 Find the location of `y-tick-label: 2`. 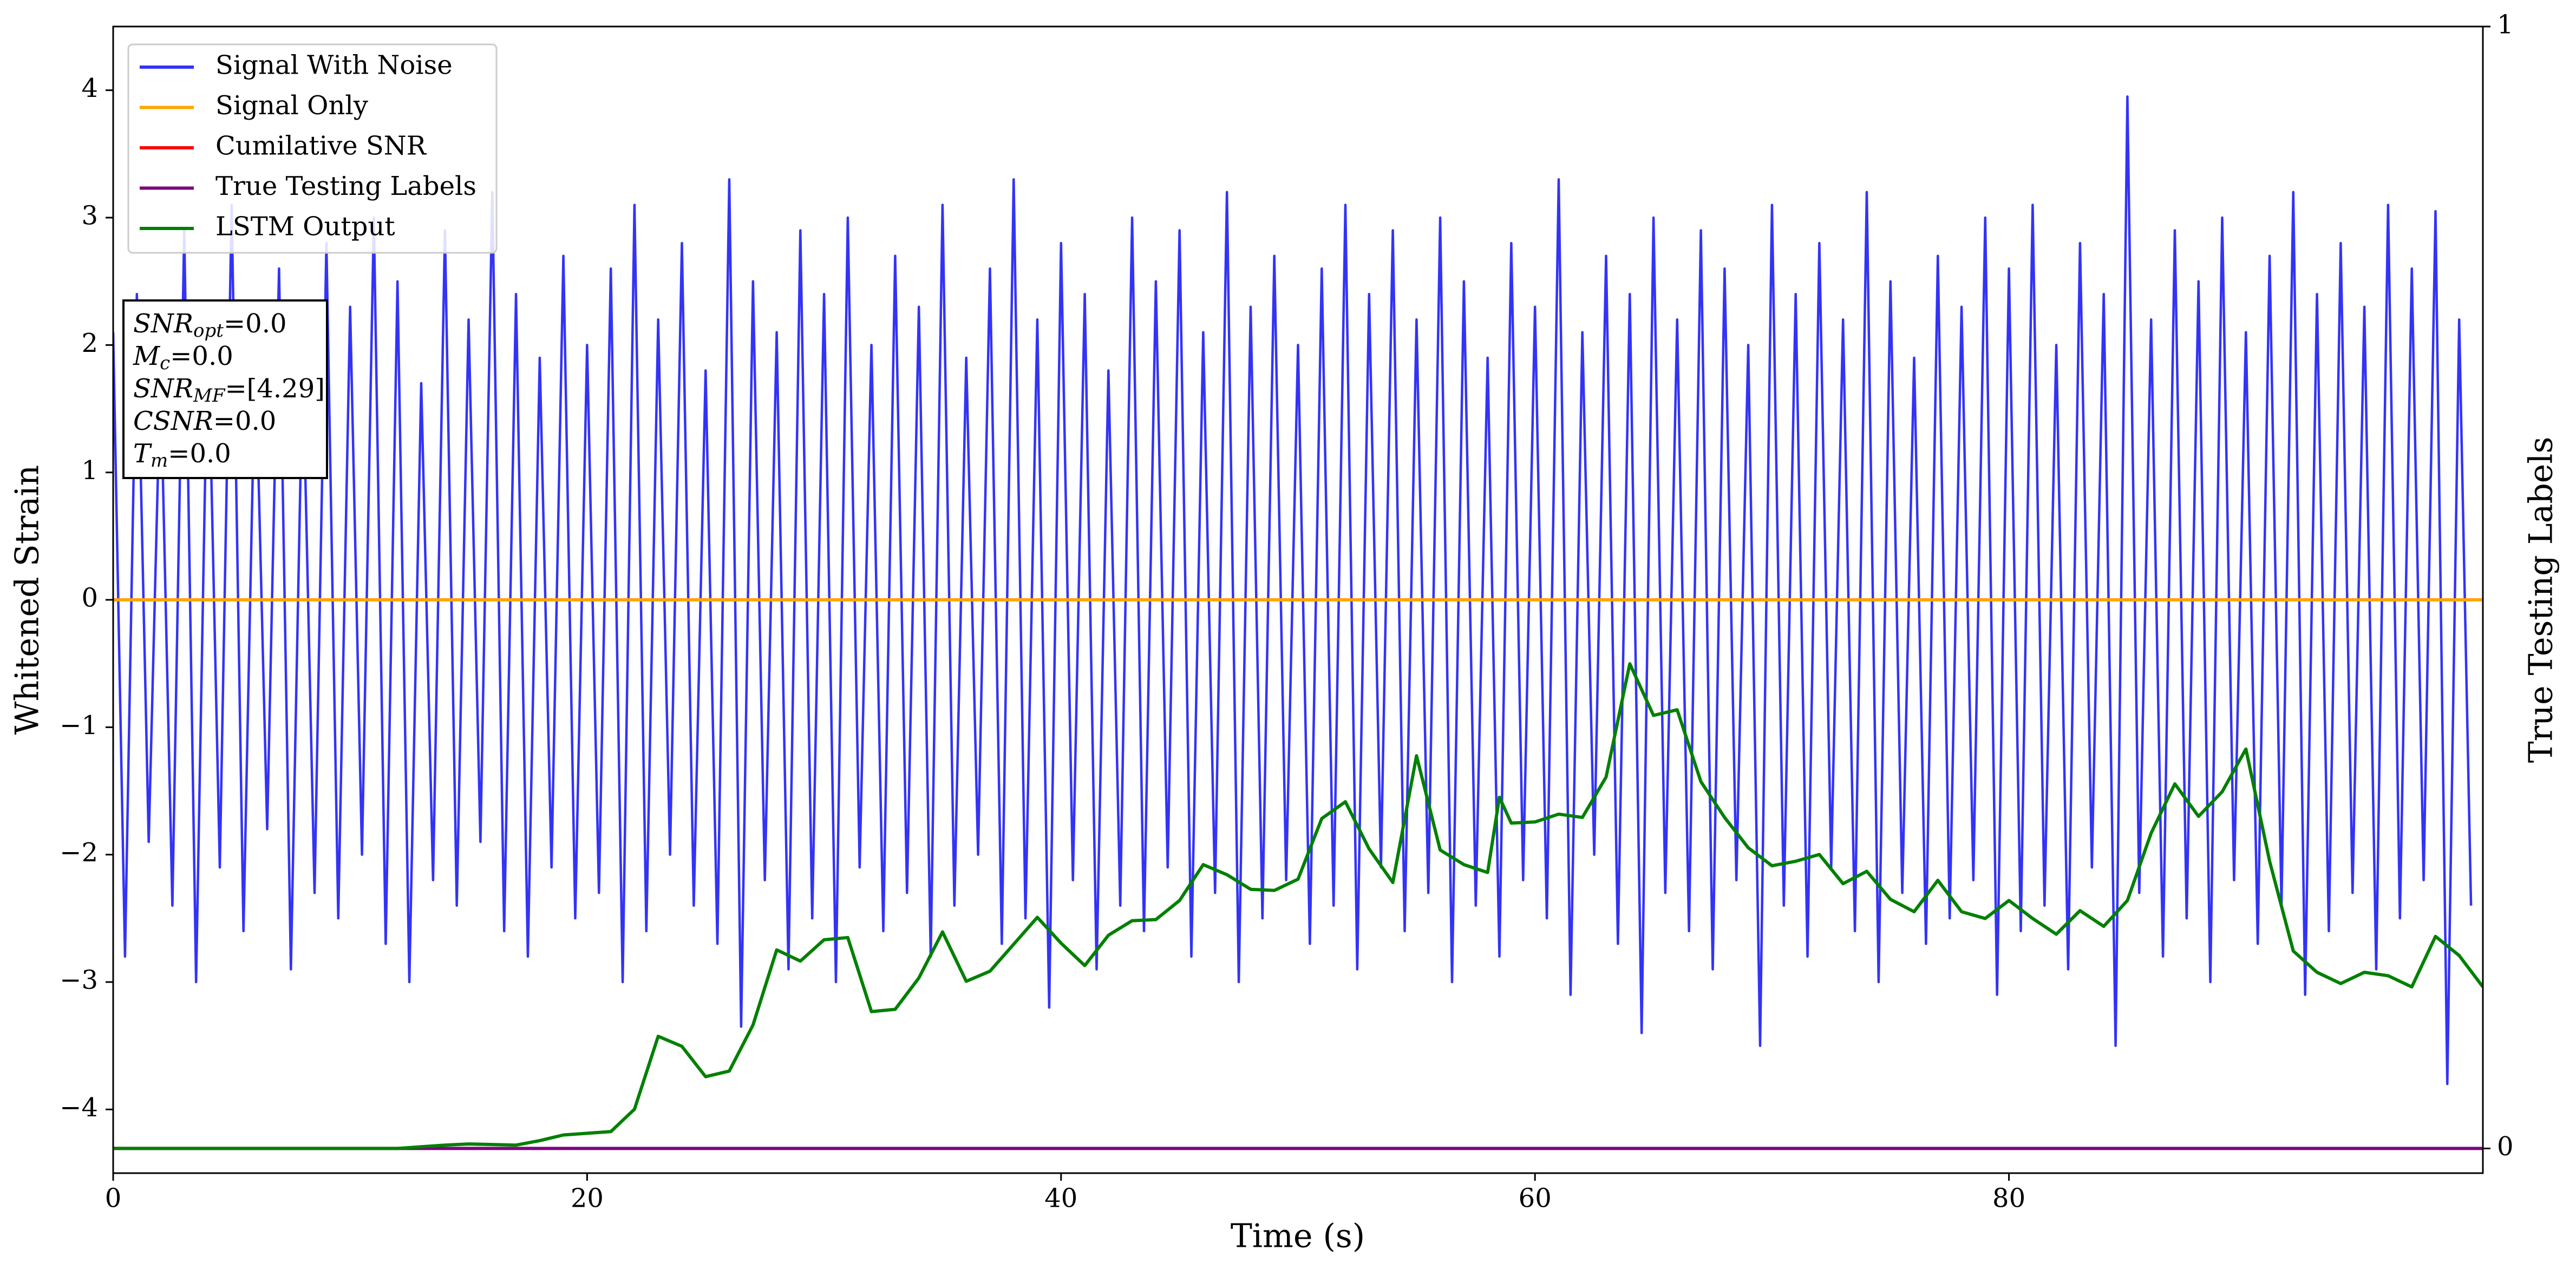

y-tick-label: 2 is located at coordinates (90, 343).